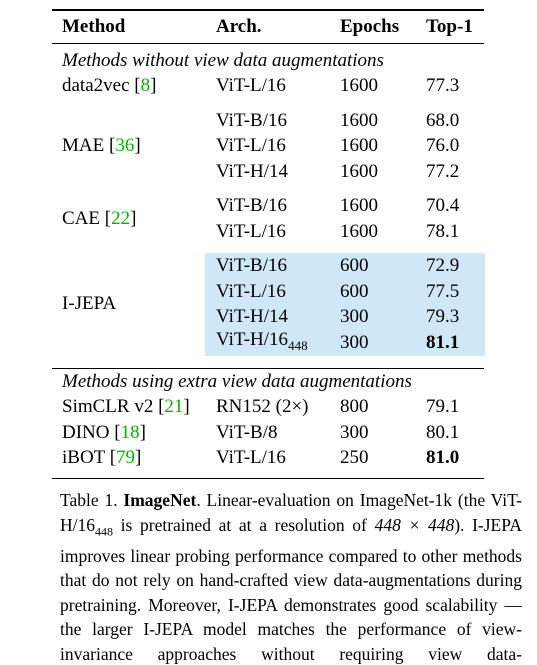  What do you see at coordinates (104, 531) in the screenshot?
I see `caption-text: 448` at bounding box center [104, 531].